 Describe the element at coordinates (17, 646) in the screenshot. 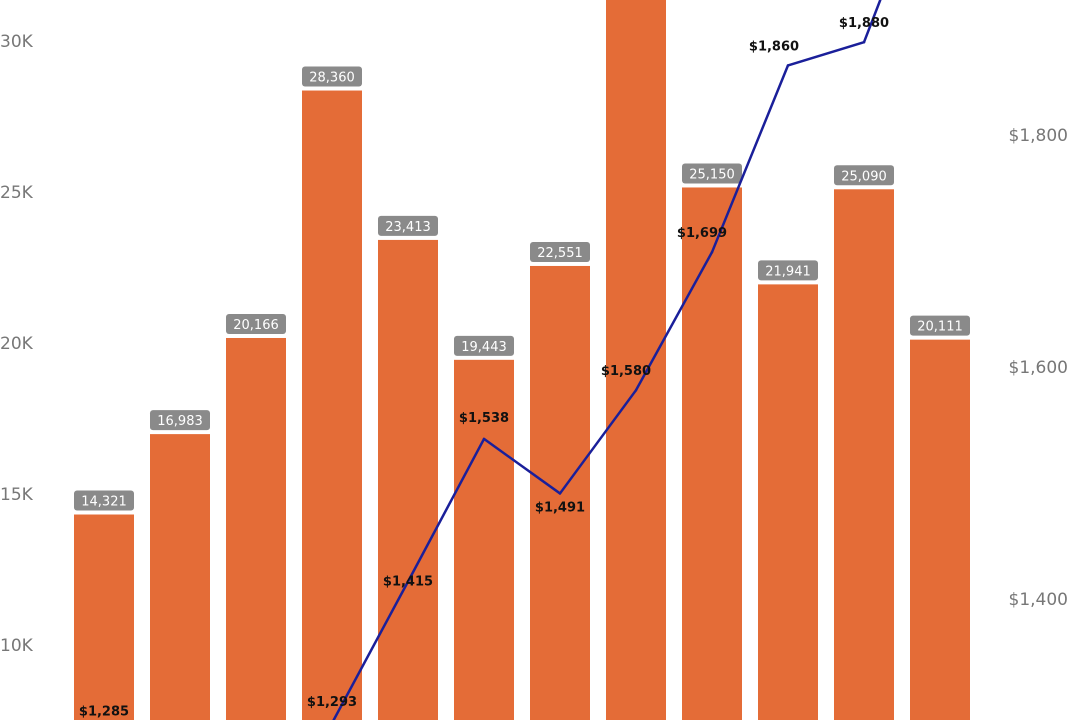

I see `left-axis-tick: 10K` at that location.